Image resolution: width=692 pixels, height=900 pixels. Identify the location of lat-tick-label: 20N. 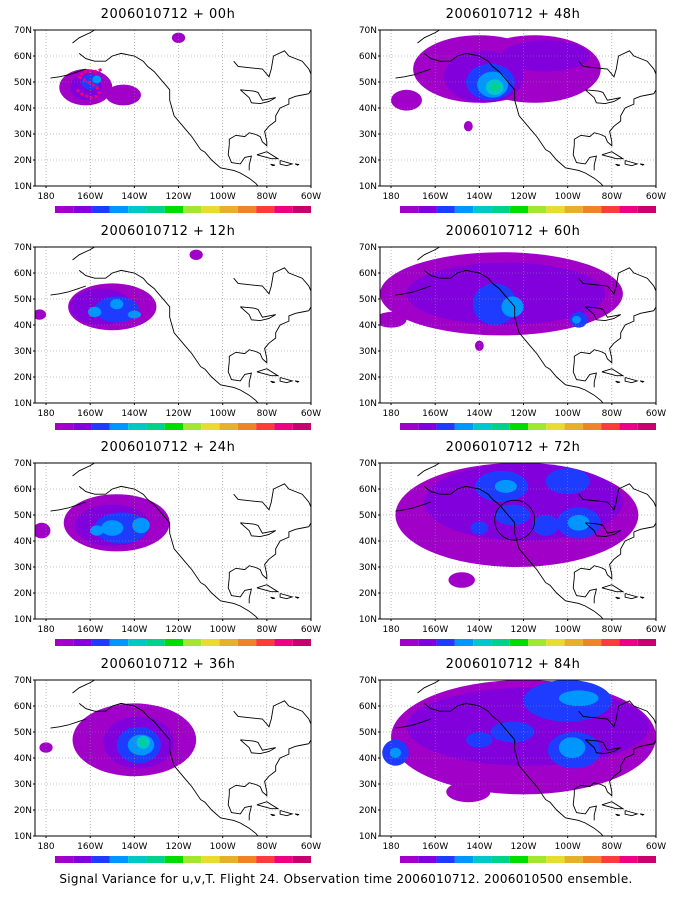
(368, 161).